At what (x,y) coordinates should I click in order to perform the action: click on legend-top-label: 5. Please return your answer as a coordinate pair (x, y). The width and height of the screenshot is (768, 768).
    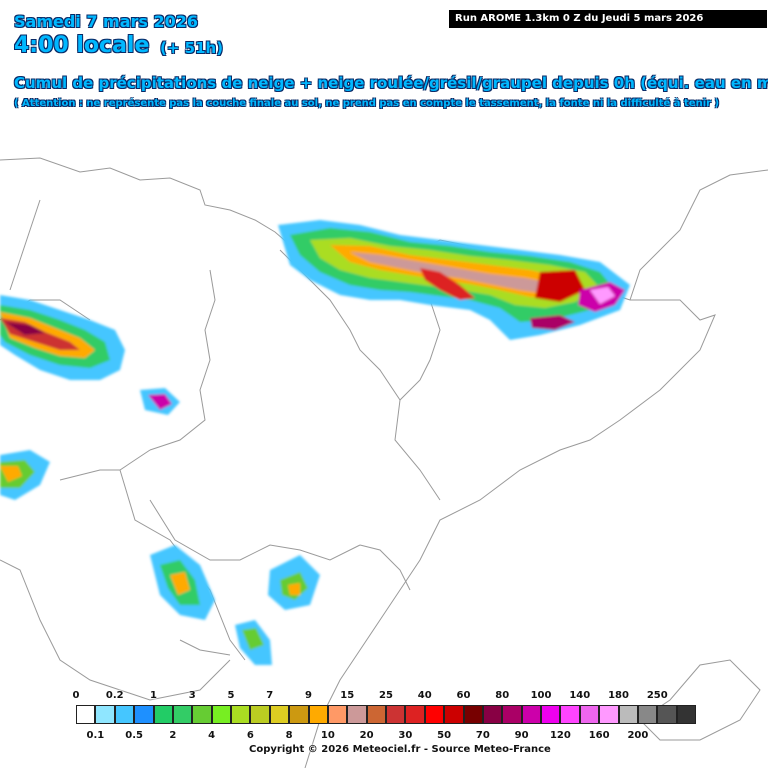
    Looking at the image, I should click on (231, 695).